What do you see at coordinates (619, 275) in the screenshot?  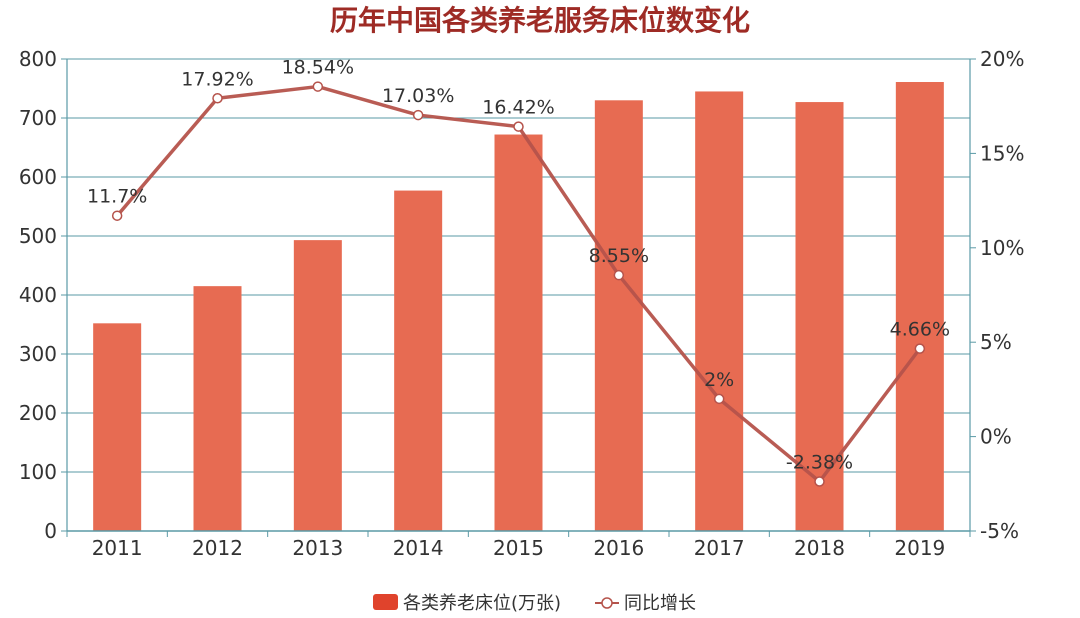 I see `growth-point-2016` at bounding box center [619, 275].